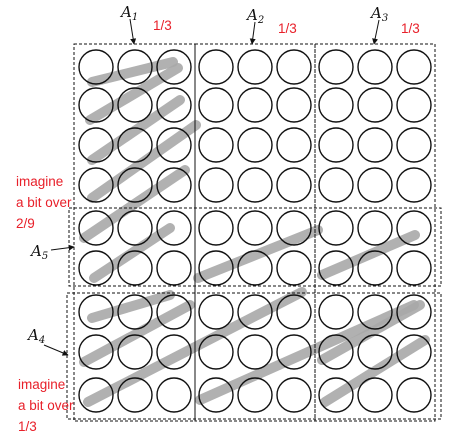  What do you see at coordinates (47, 405) in the screenshot?
I see `note-lower: imagine a bit over 1/3` at bounding box center [47, 405].